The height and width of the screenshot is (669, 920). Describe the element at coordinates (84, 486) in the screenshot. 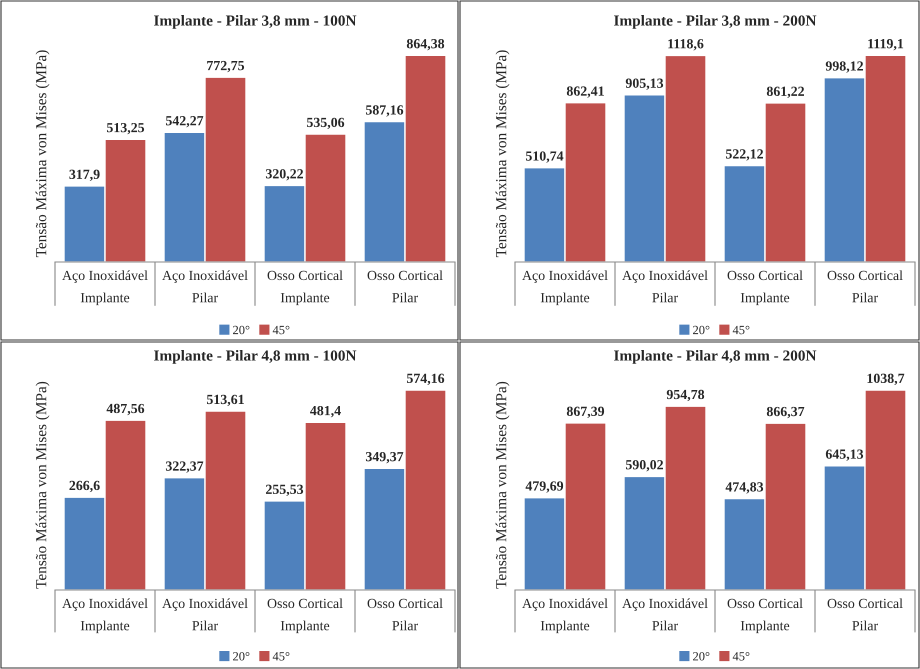

I see `data-label: 266,6` at that location.